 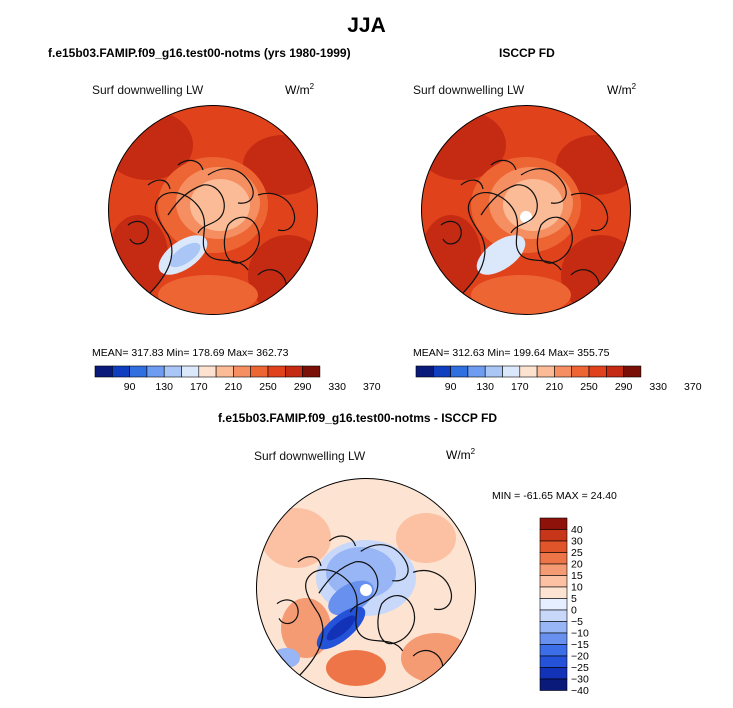 What do you see at coordinates (372, 387) in the screenshot?
I see `colorbar-tick-label: 370` at bounding box center [372, 387].